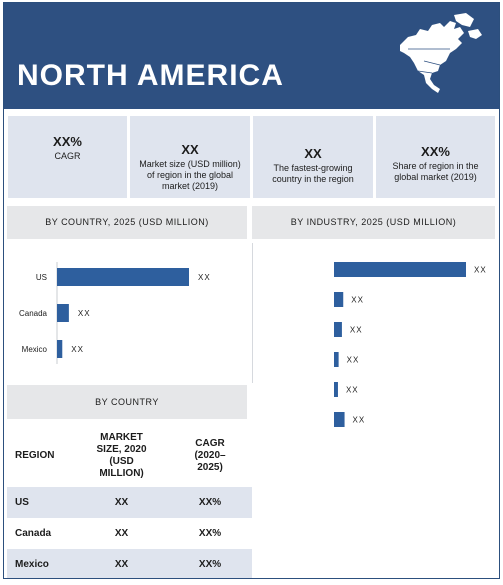 Image resolution: width=503 pixels, height=585 pixels. Describe the element at coordinates (127, 222) in the screenshot. I see `by-country-chart-heading: BY COUNTRY, 2025 (USD MILLION)` at that location.